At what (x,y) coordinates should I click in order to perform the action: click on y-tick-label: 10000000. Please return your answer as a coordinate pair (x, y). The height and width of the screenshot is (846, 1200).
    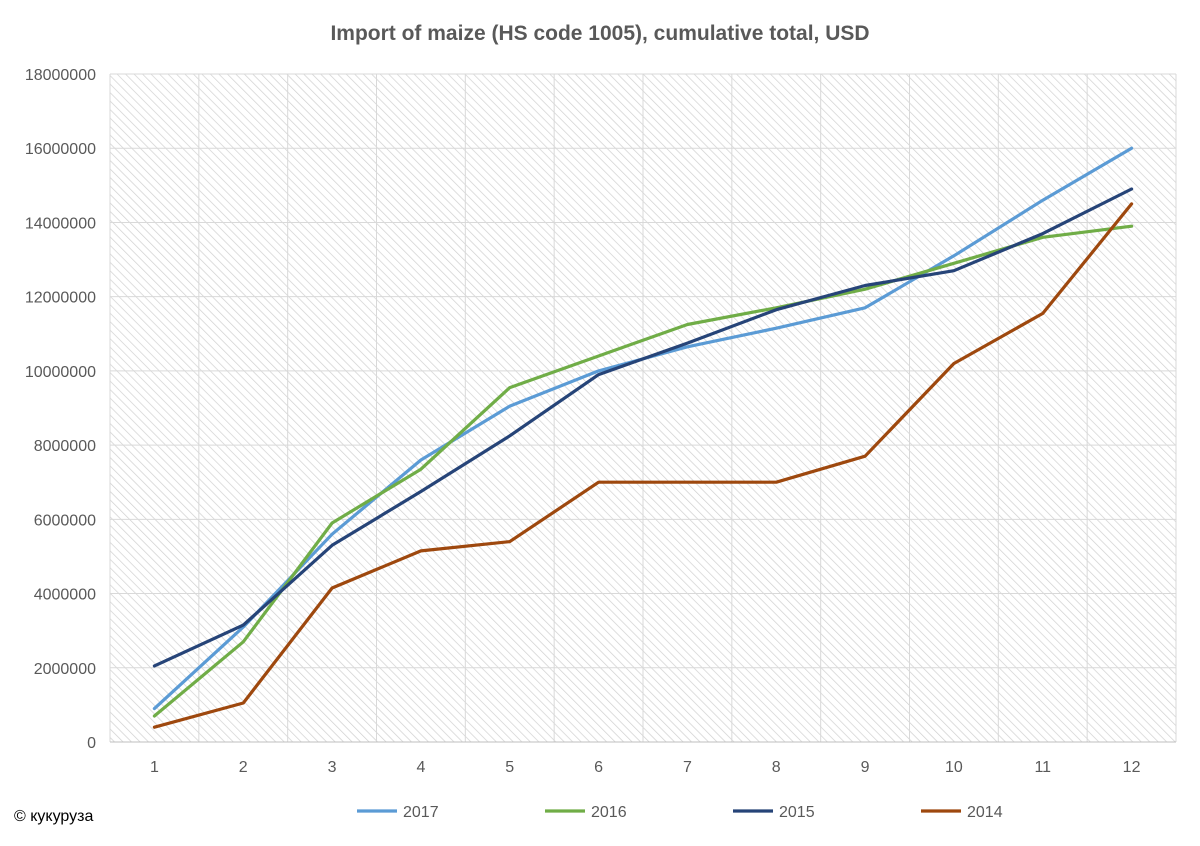
    Looking at the image, I should click on (60, 372).